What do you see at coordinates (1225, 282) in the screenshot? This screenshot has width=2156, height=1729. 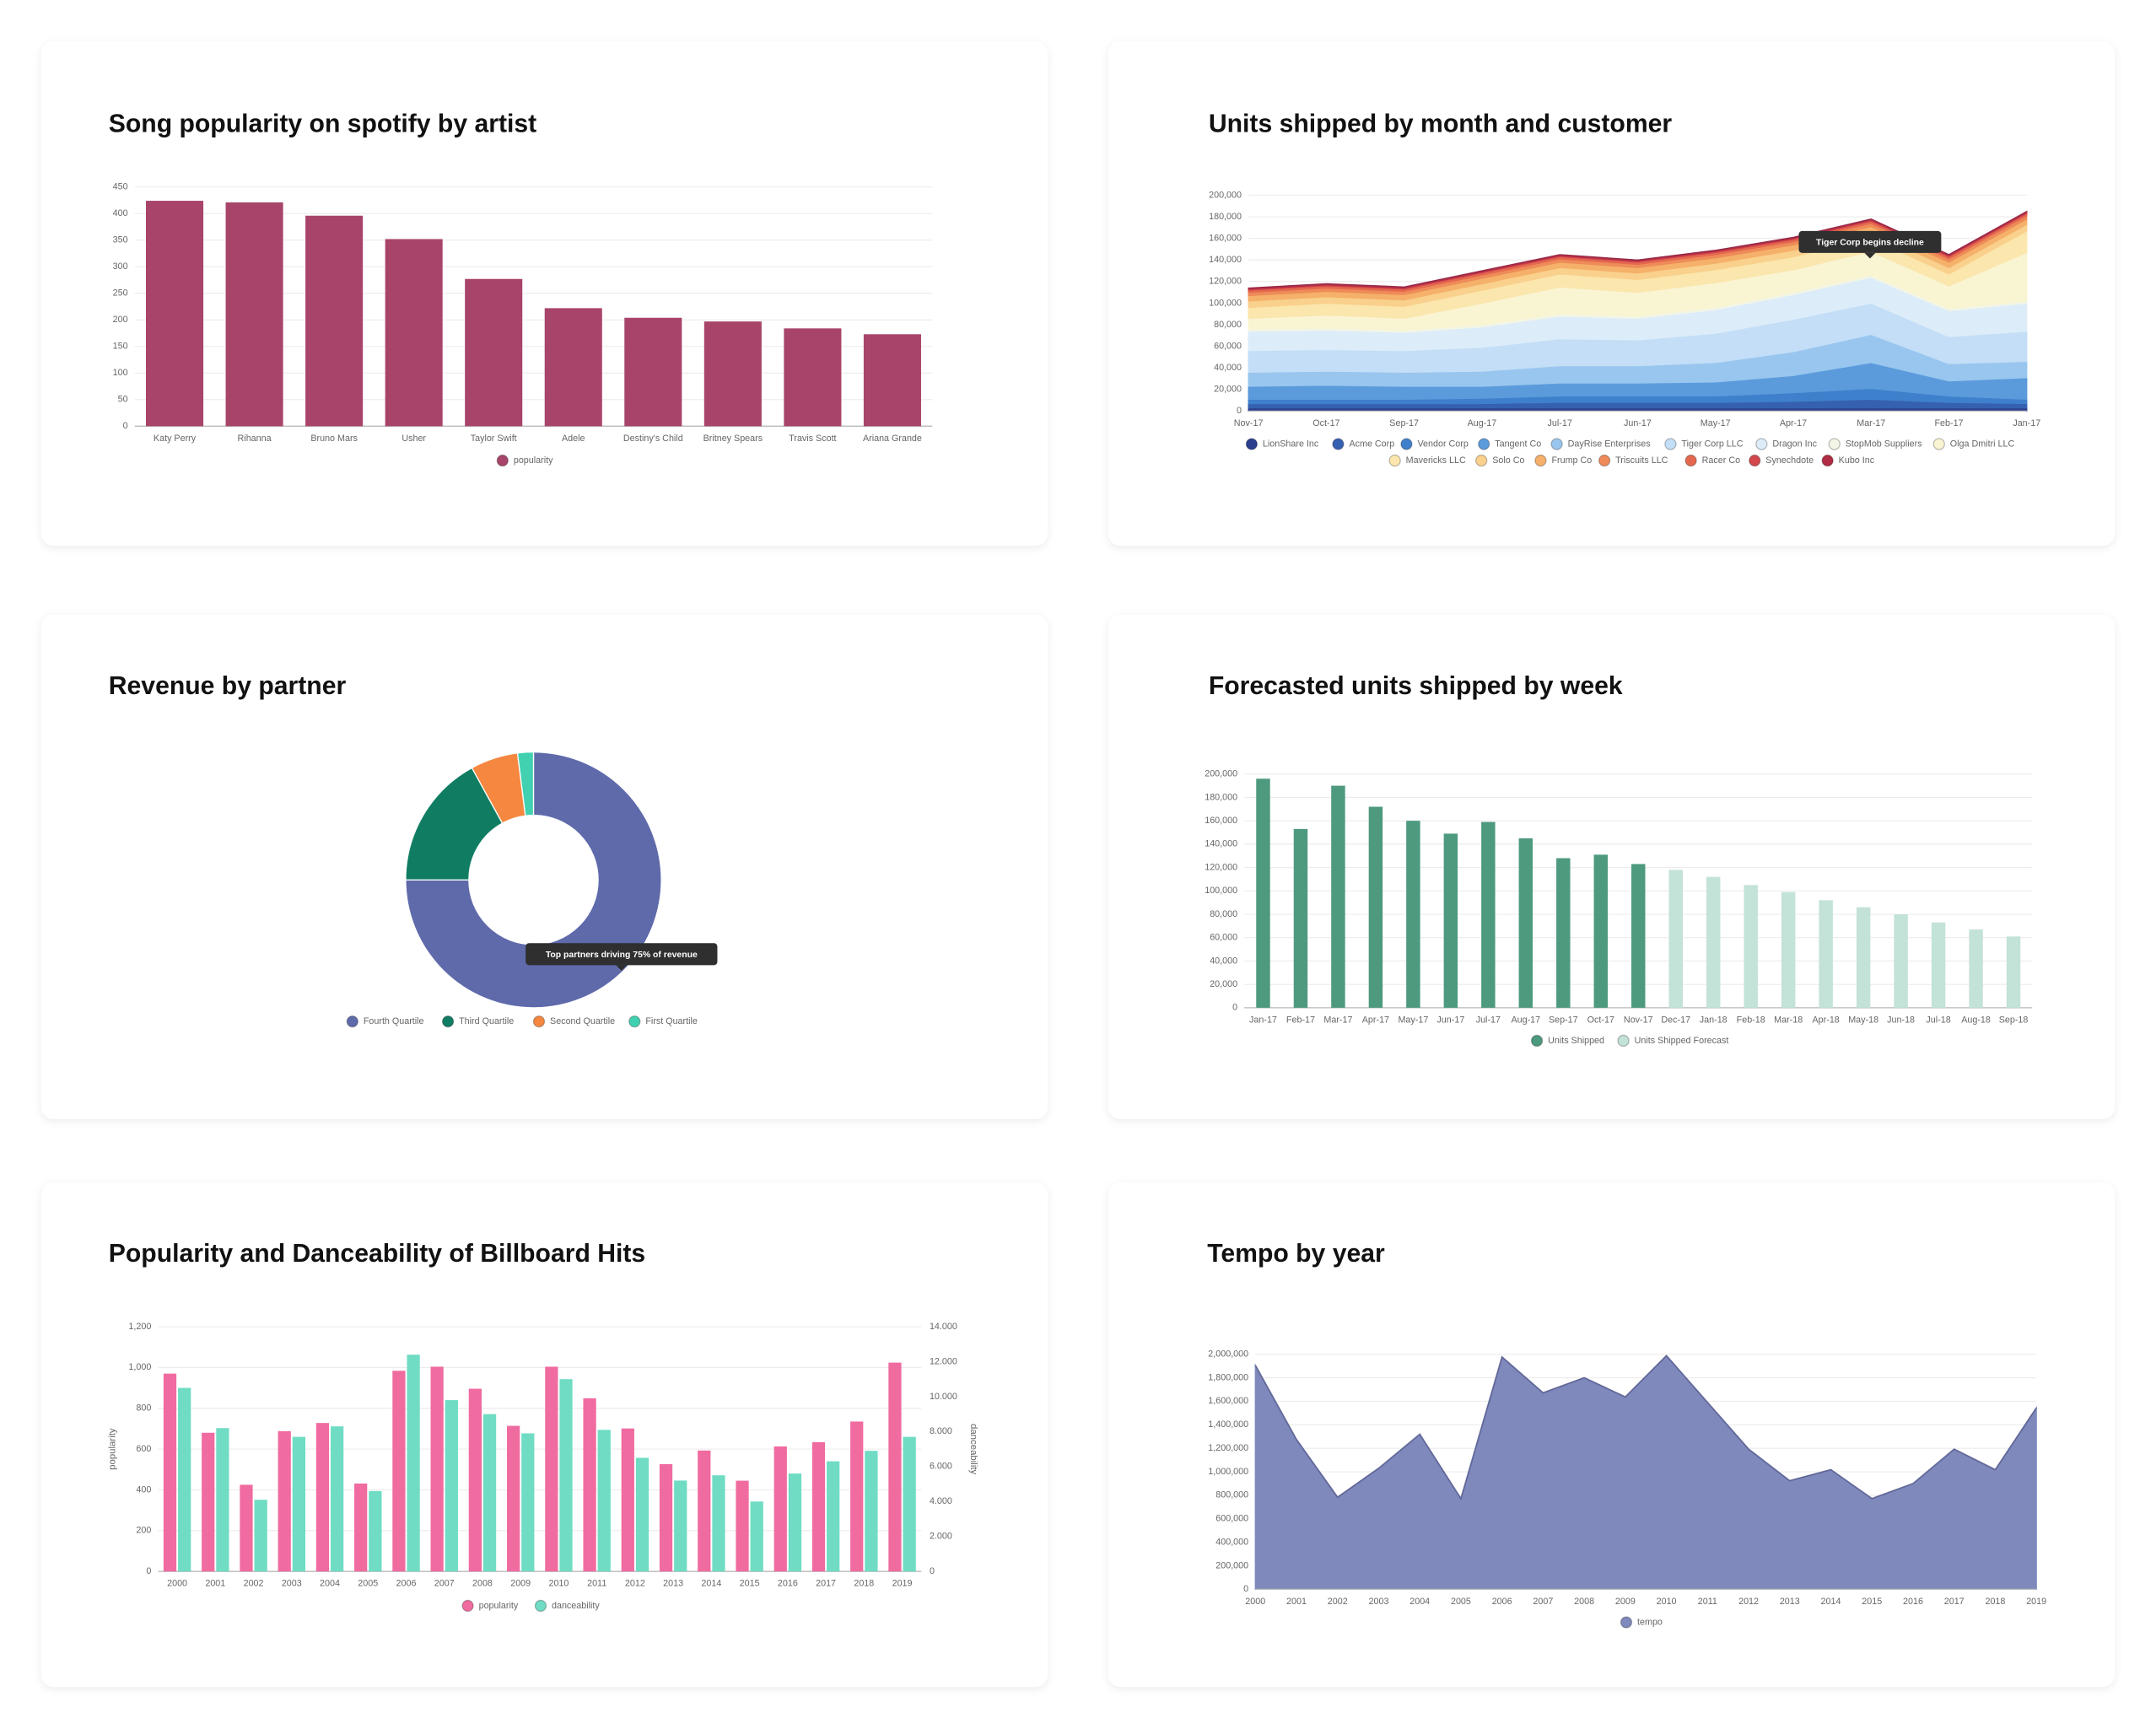 I see `y-tick-label: 120,000` at bounding box center [1225, 282].